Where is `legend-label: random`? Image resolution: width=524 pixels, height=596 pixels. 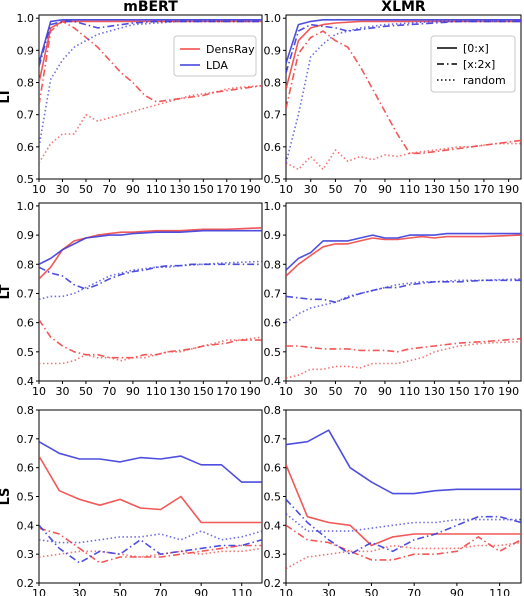 legend-label: random is located at coordinates (484, 80).